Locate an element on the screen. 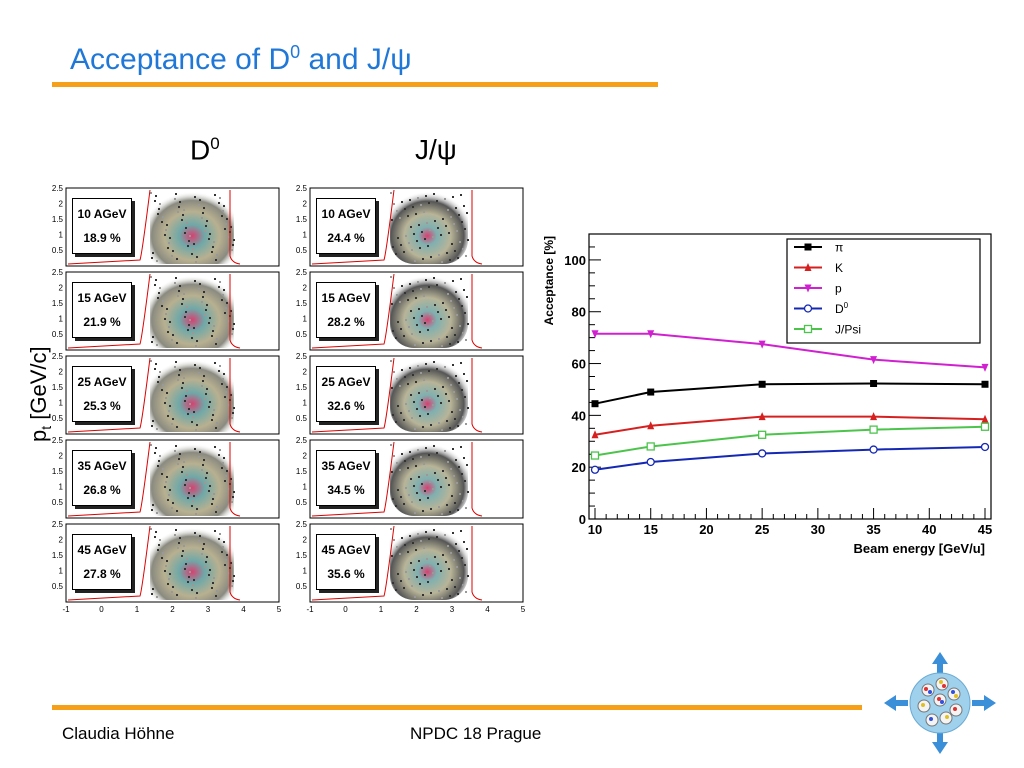 Image resolution: width=1024 pixels, height=768 pixels. d0-label-box-4: 35 AGeV 26.8 % is located at coordinates (102, 478).